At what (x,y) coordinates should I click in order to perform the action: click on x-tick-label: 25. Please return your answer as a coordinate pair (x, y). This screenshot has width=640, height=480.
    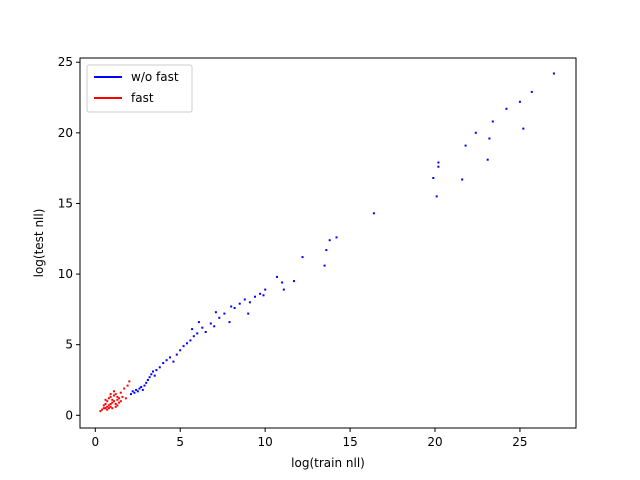
    Looking at the image, I should click on (519, 442).